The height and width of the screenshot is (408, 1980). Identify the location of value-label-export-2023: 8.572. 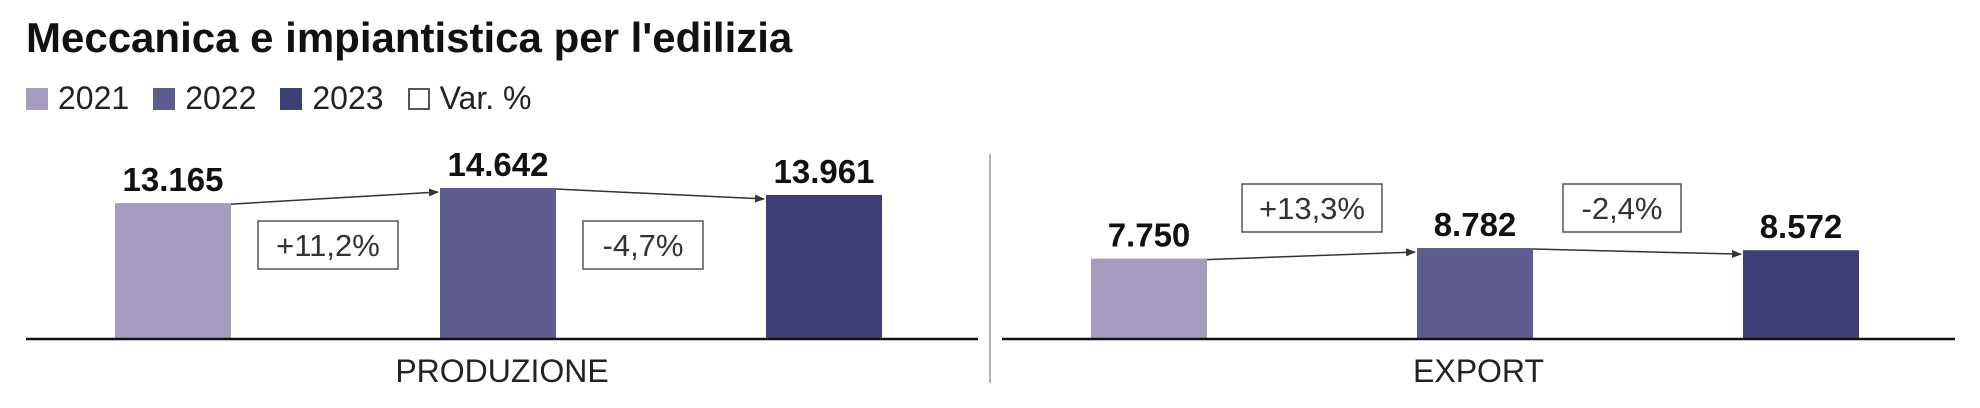
(1801, 226).